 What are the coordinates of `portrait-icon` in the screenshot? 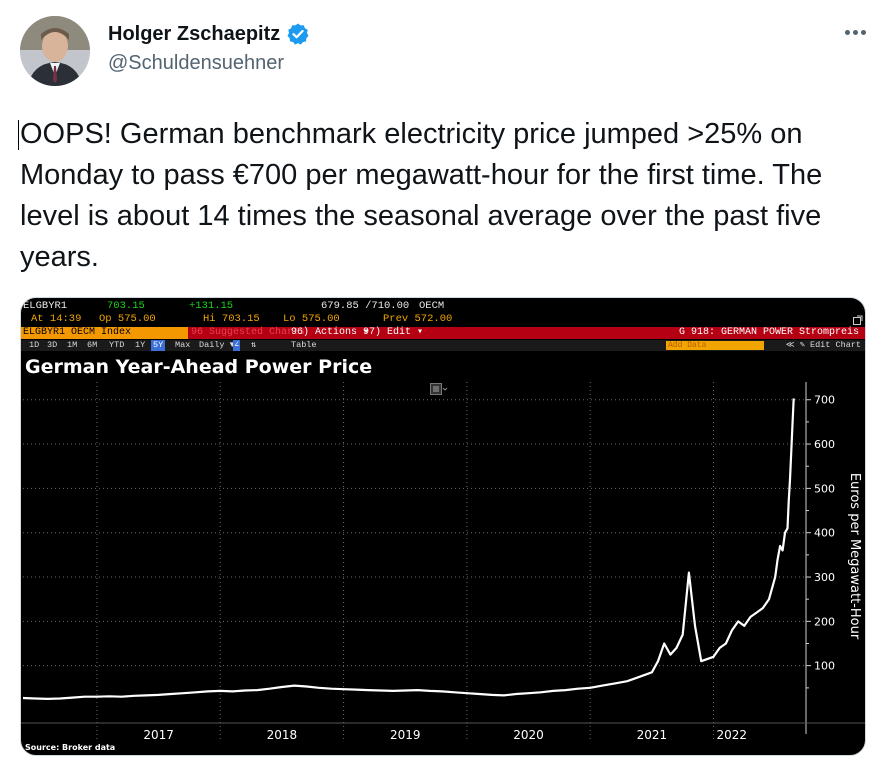 It's located at (55, 51).